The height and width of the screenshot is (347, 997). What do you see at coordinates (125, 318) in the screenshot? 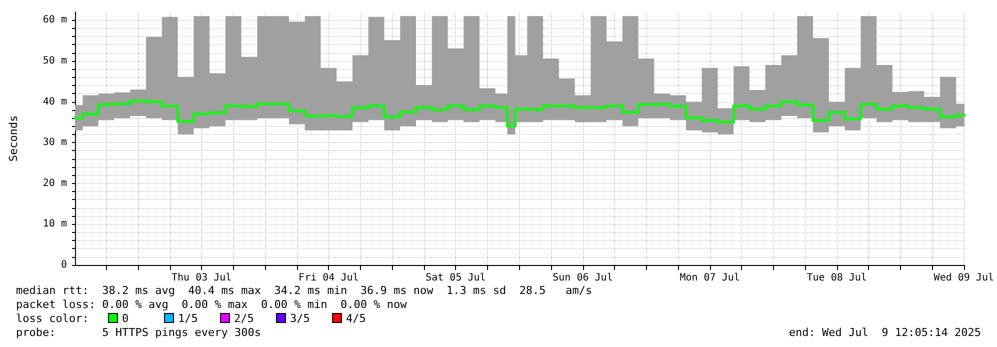
I see `text: 0` at bounding box center [125, 318].